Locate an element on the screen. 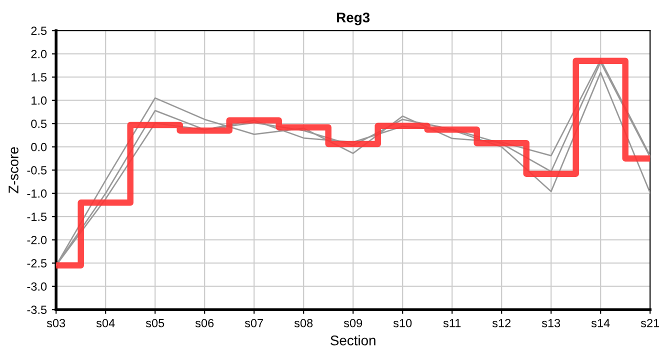  y-tick-label: 2.0 is located at coordinates (39, 54).